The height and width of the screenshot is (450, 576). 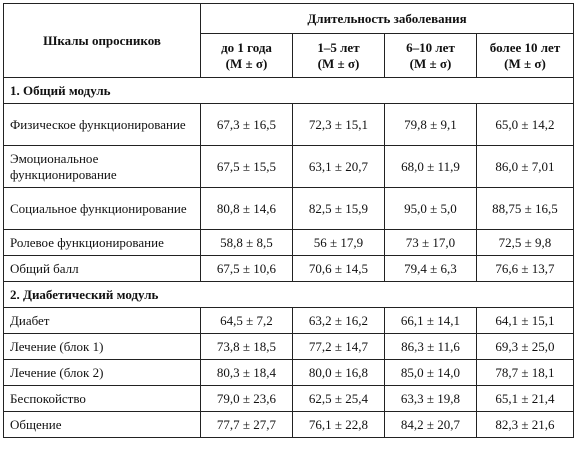 I want to click on value-cell: 79,8 ± 9,1, so click(x=430, y=124).